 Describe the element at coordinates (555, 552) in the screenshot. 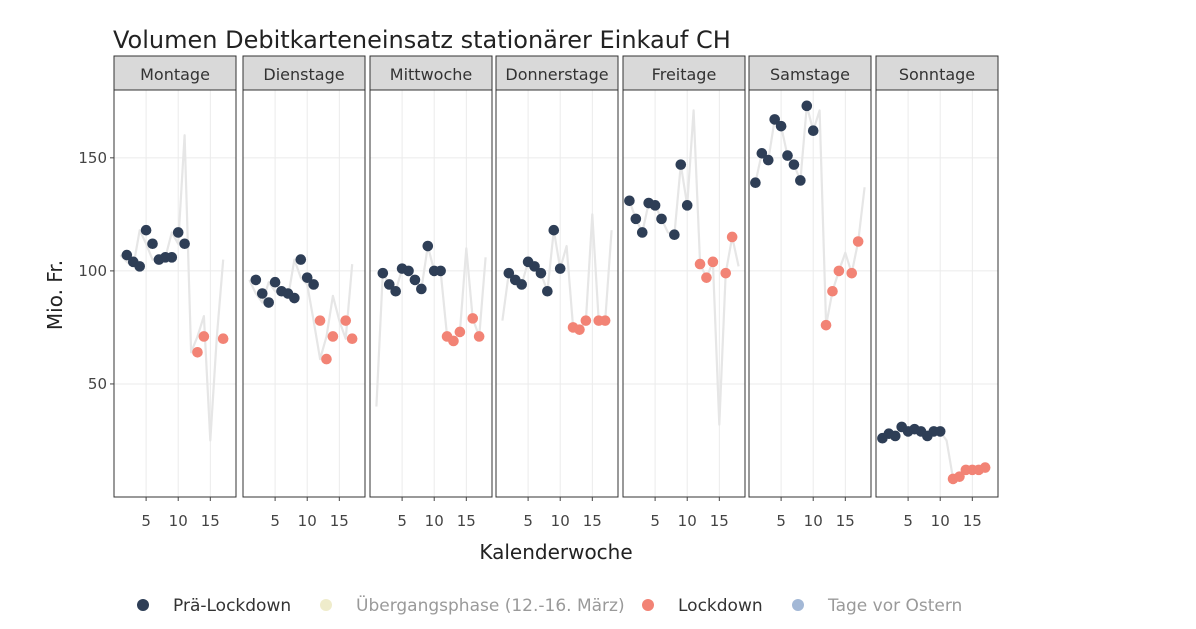

I see `x-axis-title: Kalenderwoche` at that location.